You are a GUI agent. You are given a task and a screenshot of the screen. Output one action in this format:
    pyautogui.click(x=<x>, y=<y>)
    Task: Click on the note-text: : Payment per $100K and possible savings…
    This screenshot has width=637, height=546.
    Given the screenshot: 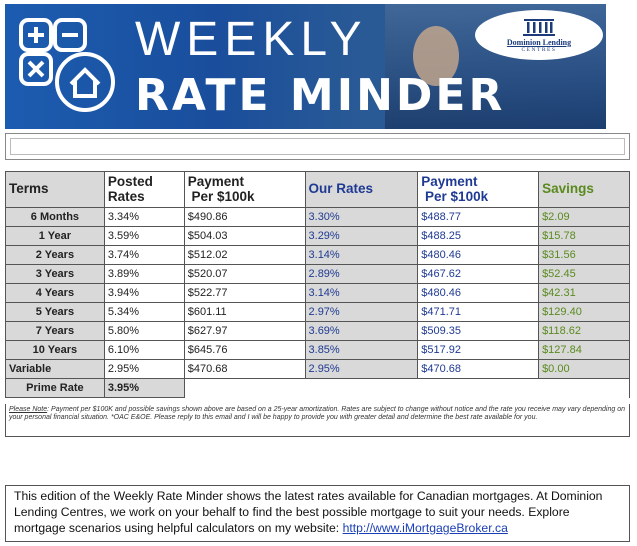 What is the action you would take?
    pyautogui.click(x=317, y=414)
    